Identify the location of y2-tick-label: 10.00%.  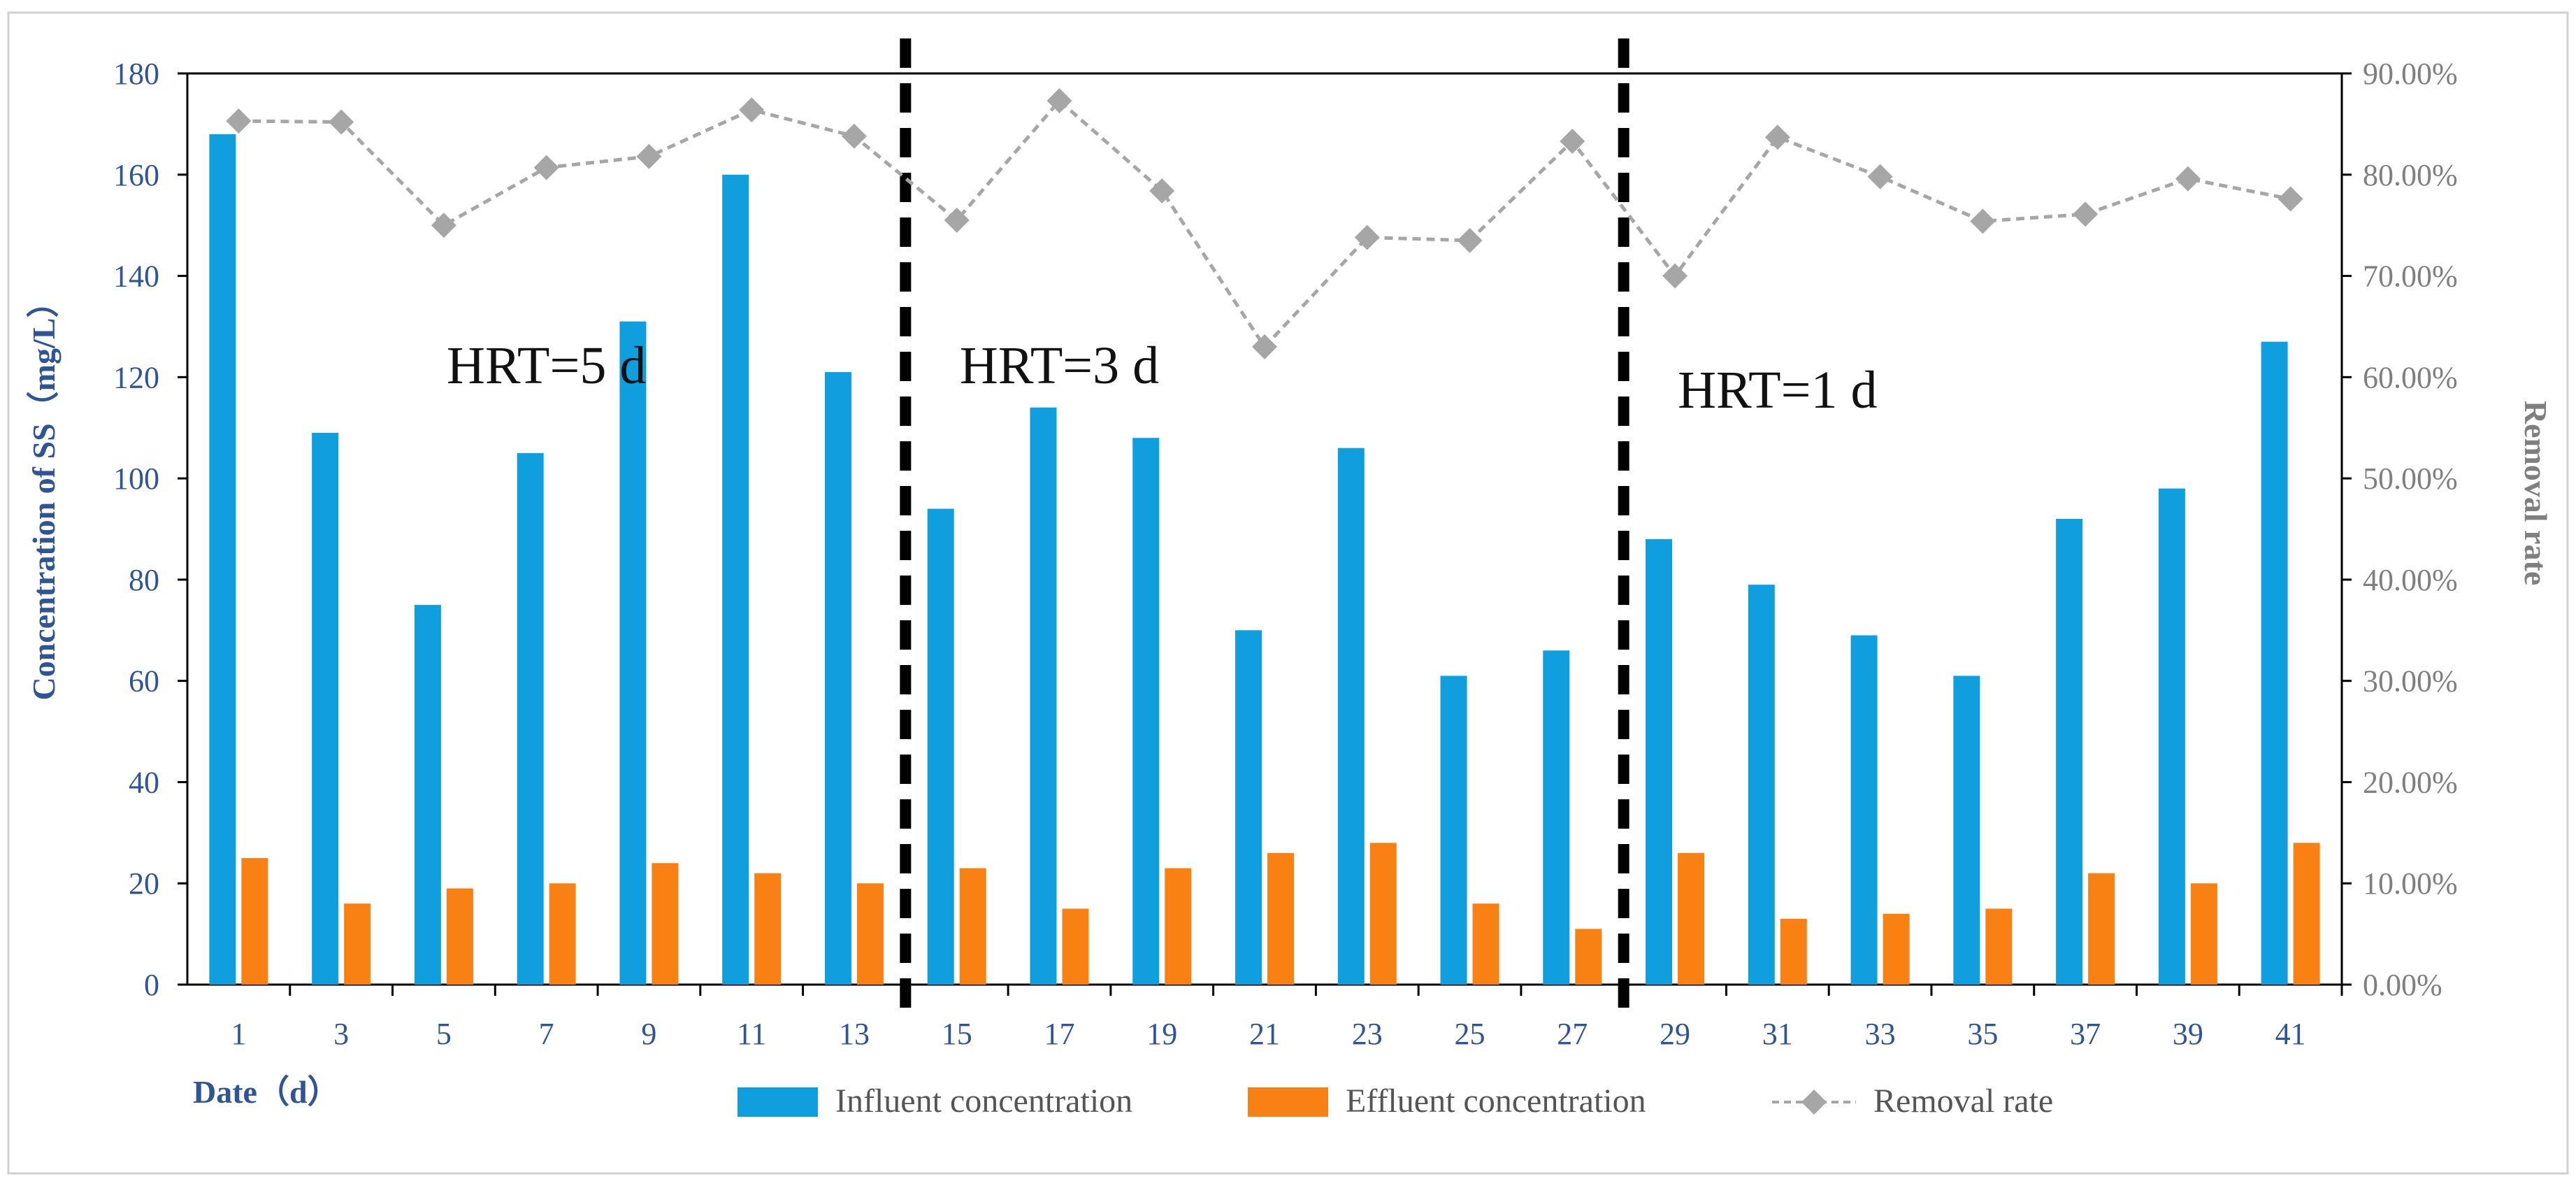
(2410, 883).